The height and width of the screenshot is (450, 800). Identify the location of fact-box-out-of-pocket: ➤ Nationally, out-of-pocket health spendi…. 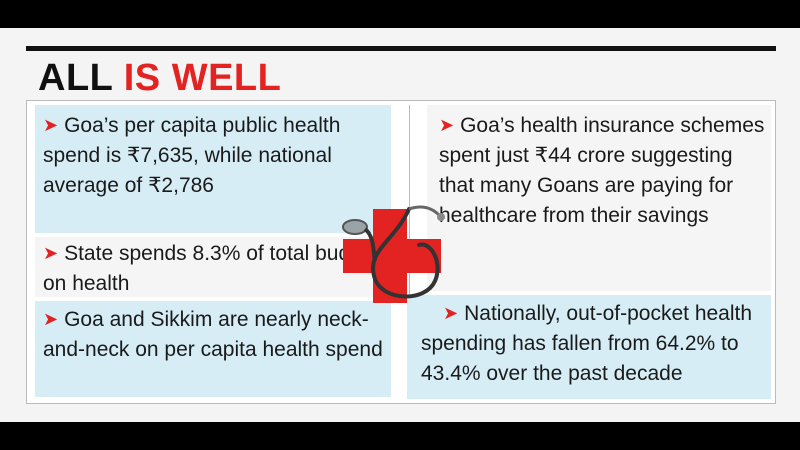
(589, 347).